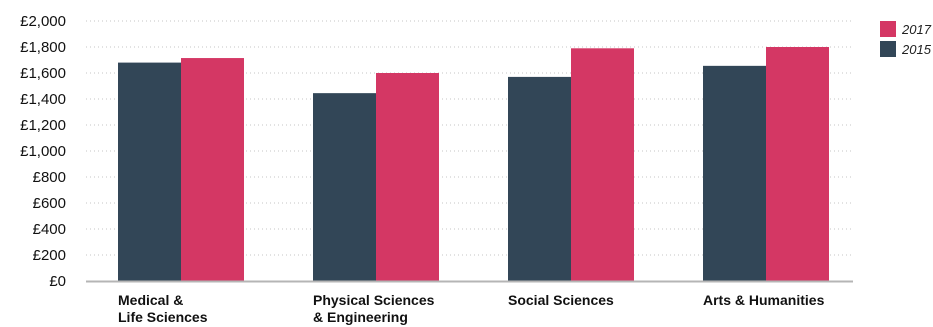 The width and height of the screenshot is (933, 327). Describe the element at coordinates (888, 49) in the screenshot. I see `legend-swatch-2015` at that location.